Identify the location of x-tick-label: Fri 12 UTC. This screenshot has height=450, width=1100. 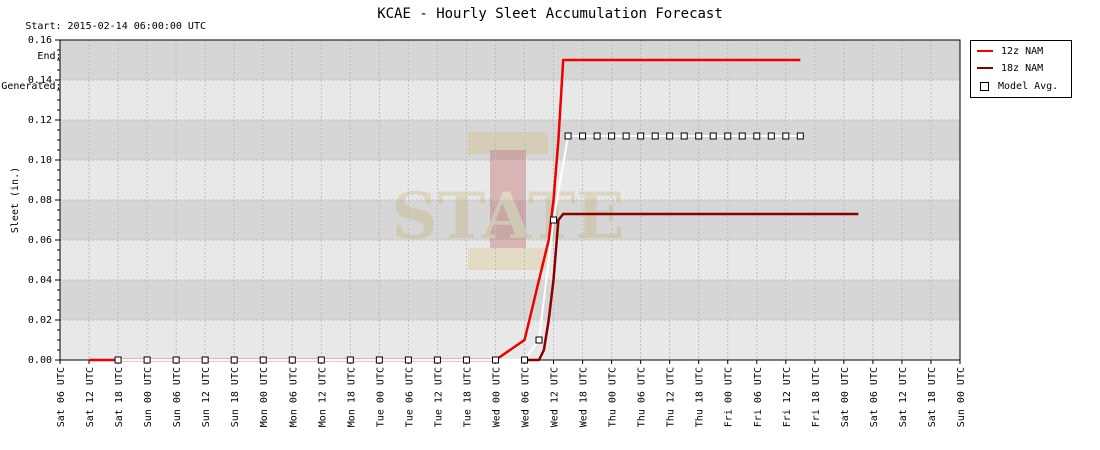
(787, 397).